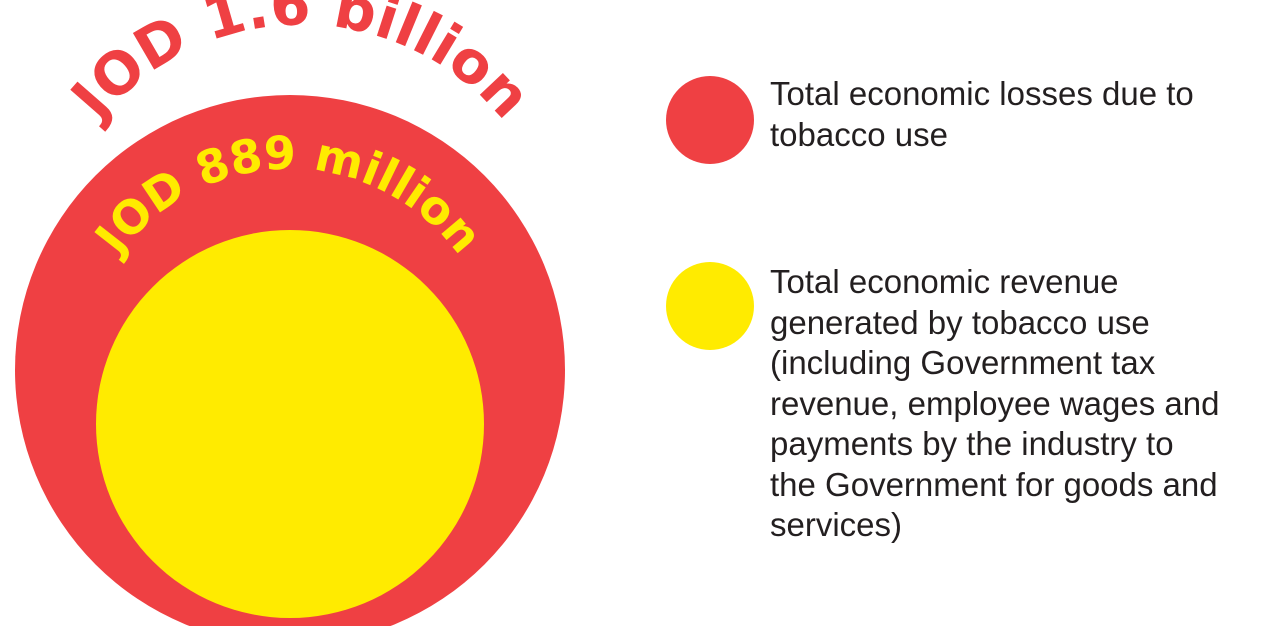 Image resolution: width=1261 pixels, height=626 pixels. Describe the element at coordinates (982, 114) in the screenshot. I see `losses-legend-label: Total economic losses due to tobacco use` at that location.